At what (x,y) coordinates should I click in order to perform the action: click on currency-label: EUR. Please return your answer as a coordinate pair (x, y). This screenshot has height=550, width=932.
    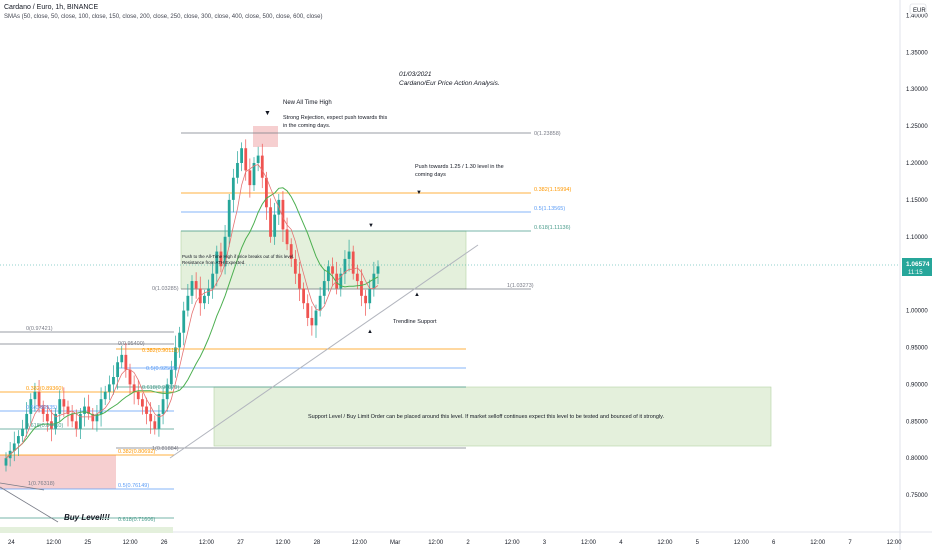
    Looking at the image, I should click on (919, 11).